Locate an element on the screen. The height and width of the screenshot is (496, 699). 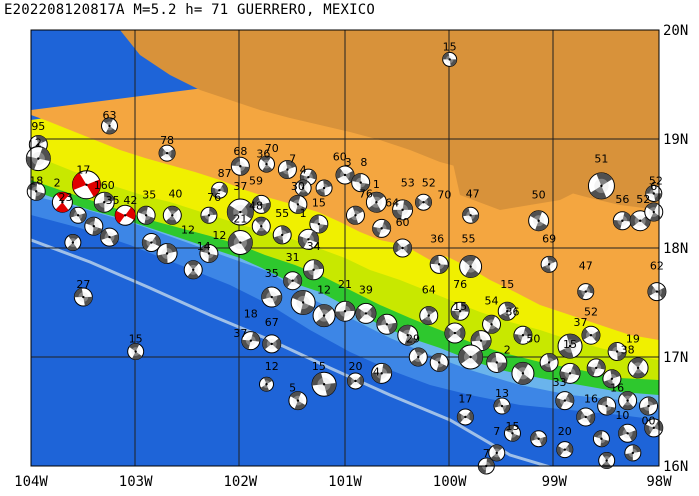
x-tick-label: 98W is located at coordinates (659, 482).